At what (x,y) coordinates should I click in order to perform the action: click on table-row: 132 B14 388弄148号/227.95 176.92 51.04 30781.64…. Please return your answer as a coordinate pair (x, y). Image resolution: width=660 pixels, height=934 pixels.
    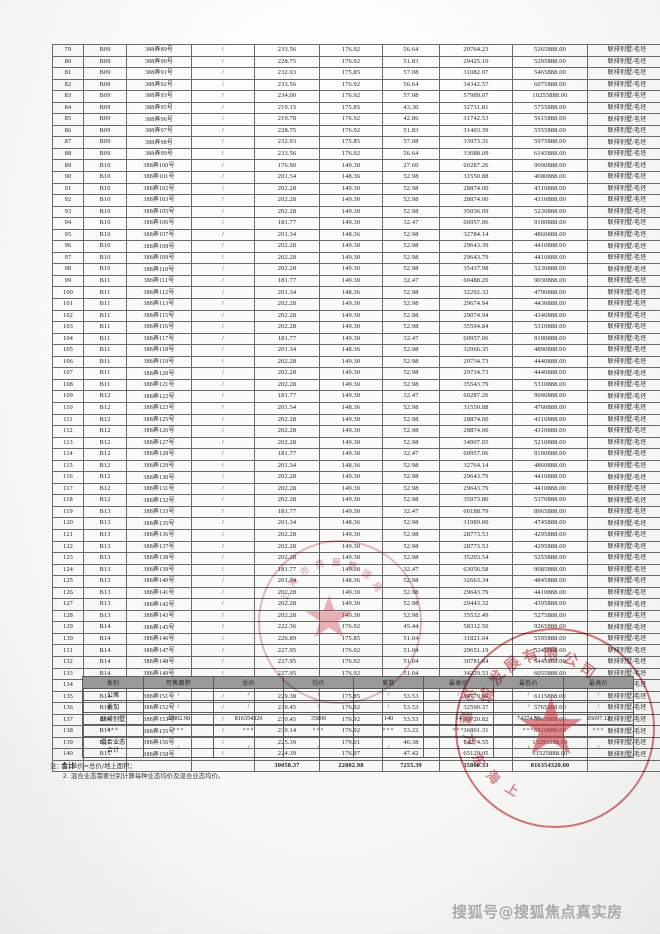
    Looking at the image, I should click on (356, 662).